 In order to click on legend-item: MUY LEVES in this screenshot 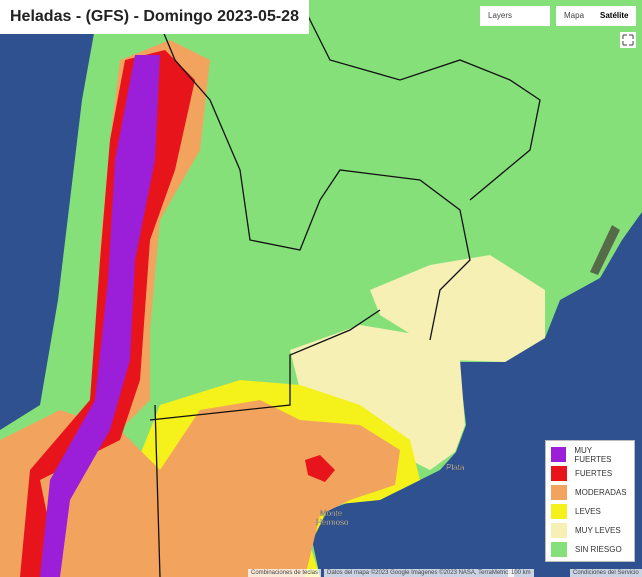, I will do `click(590, 530)`.